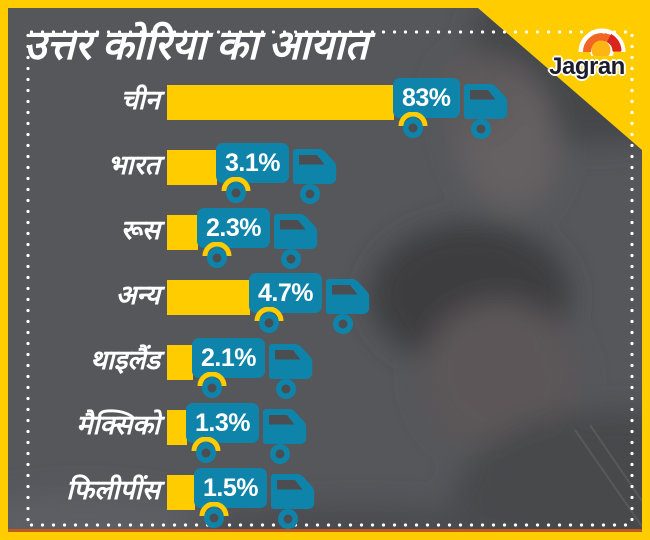  What do you see at coordinates (28, 278) in the screenshot?
I see `dotted-border-left` at bounding box center [28, 278].